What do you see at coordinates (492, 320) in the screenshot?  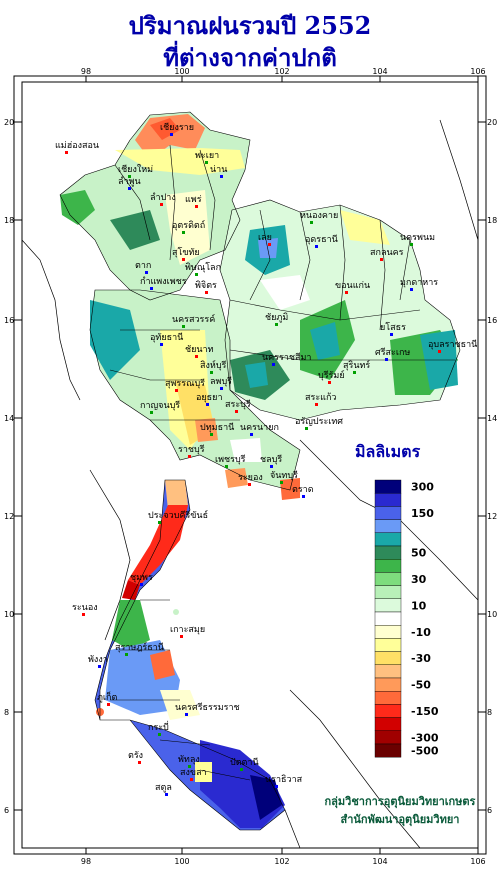 I see `lat-tick-label-right: 16` at bounding box center [492, 320].